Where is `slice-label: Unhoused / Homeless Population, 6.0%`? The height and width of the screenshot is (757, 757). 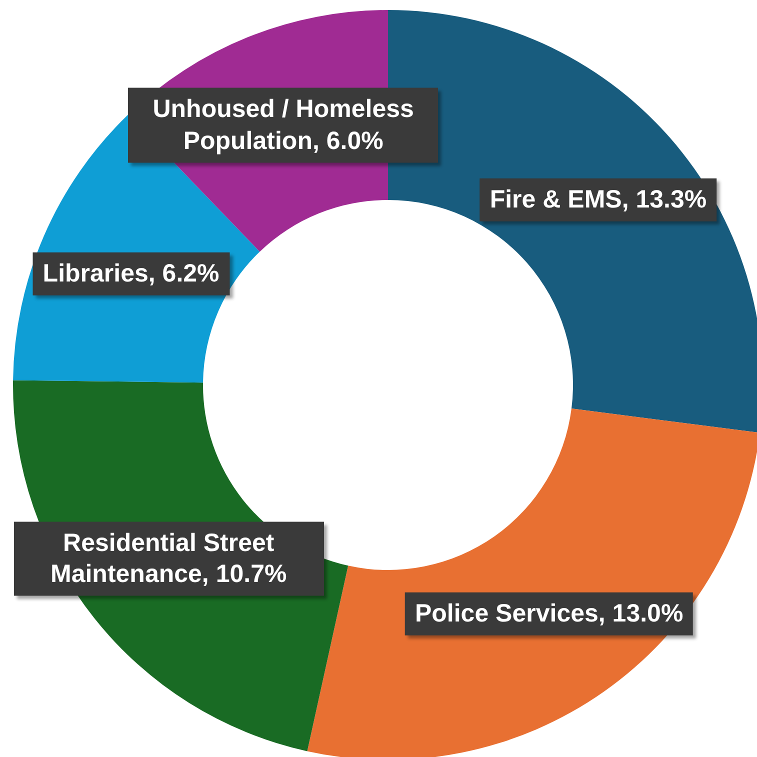
slice-label: Unhoused / Homeless Population, 6.0% is located at coordinates (283, 125).